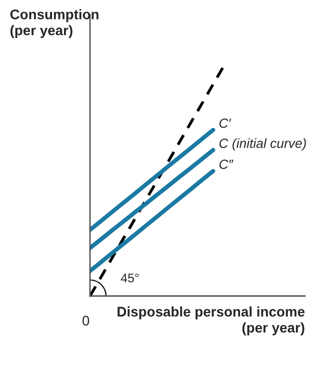  What do you see at coordinates (129, 278) in the screenshot?
I see `annotation: 45°` at bounding box center [129, 278].